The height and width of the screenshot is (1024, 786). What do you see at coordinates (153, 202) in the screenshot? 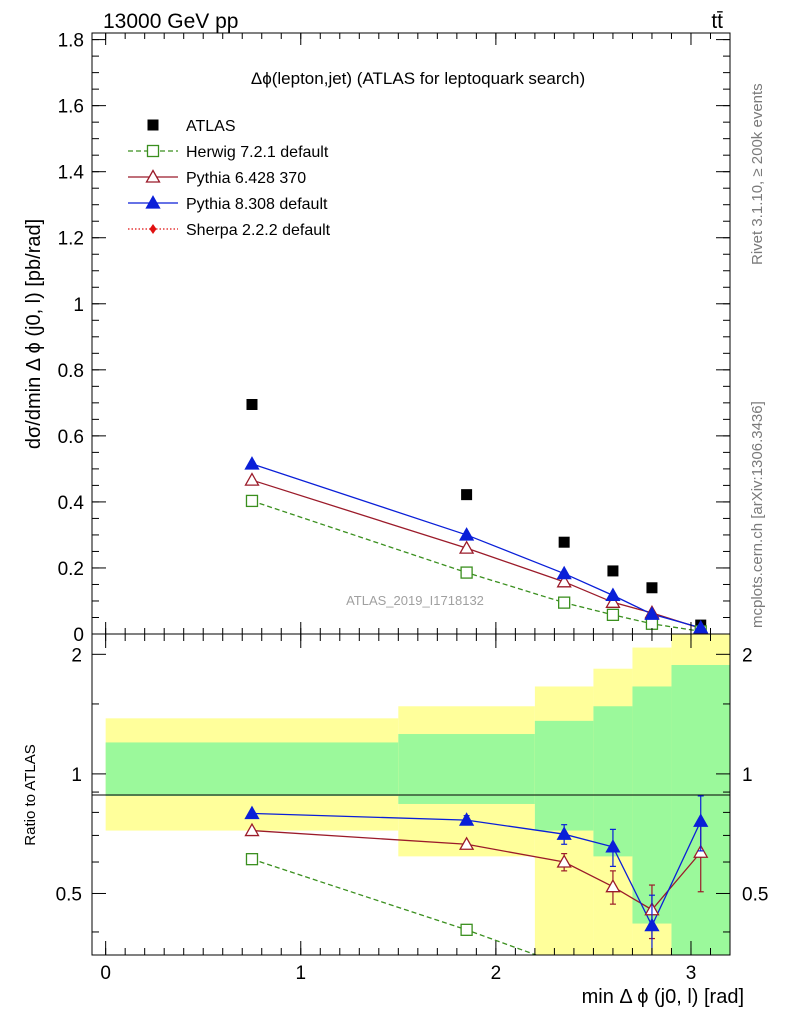
I see `legend-pythia8-marker` at bounding box center [153, 202].